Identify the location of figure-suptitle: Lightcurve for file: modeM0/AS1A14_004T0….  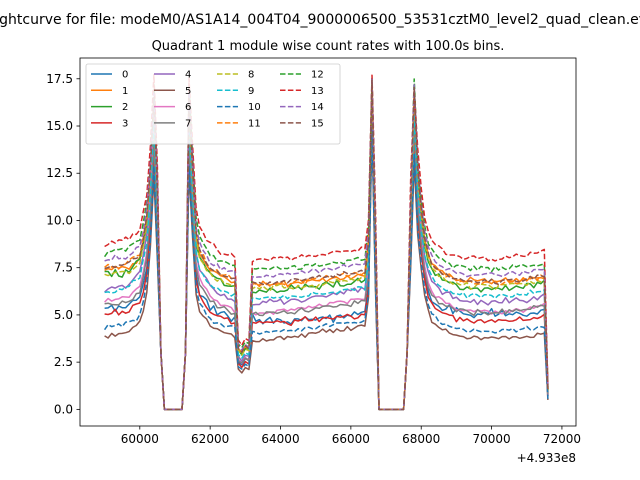
(320, 20).